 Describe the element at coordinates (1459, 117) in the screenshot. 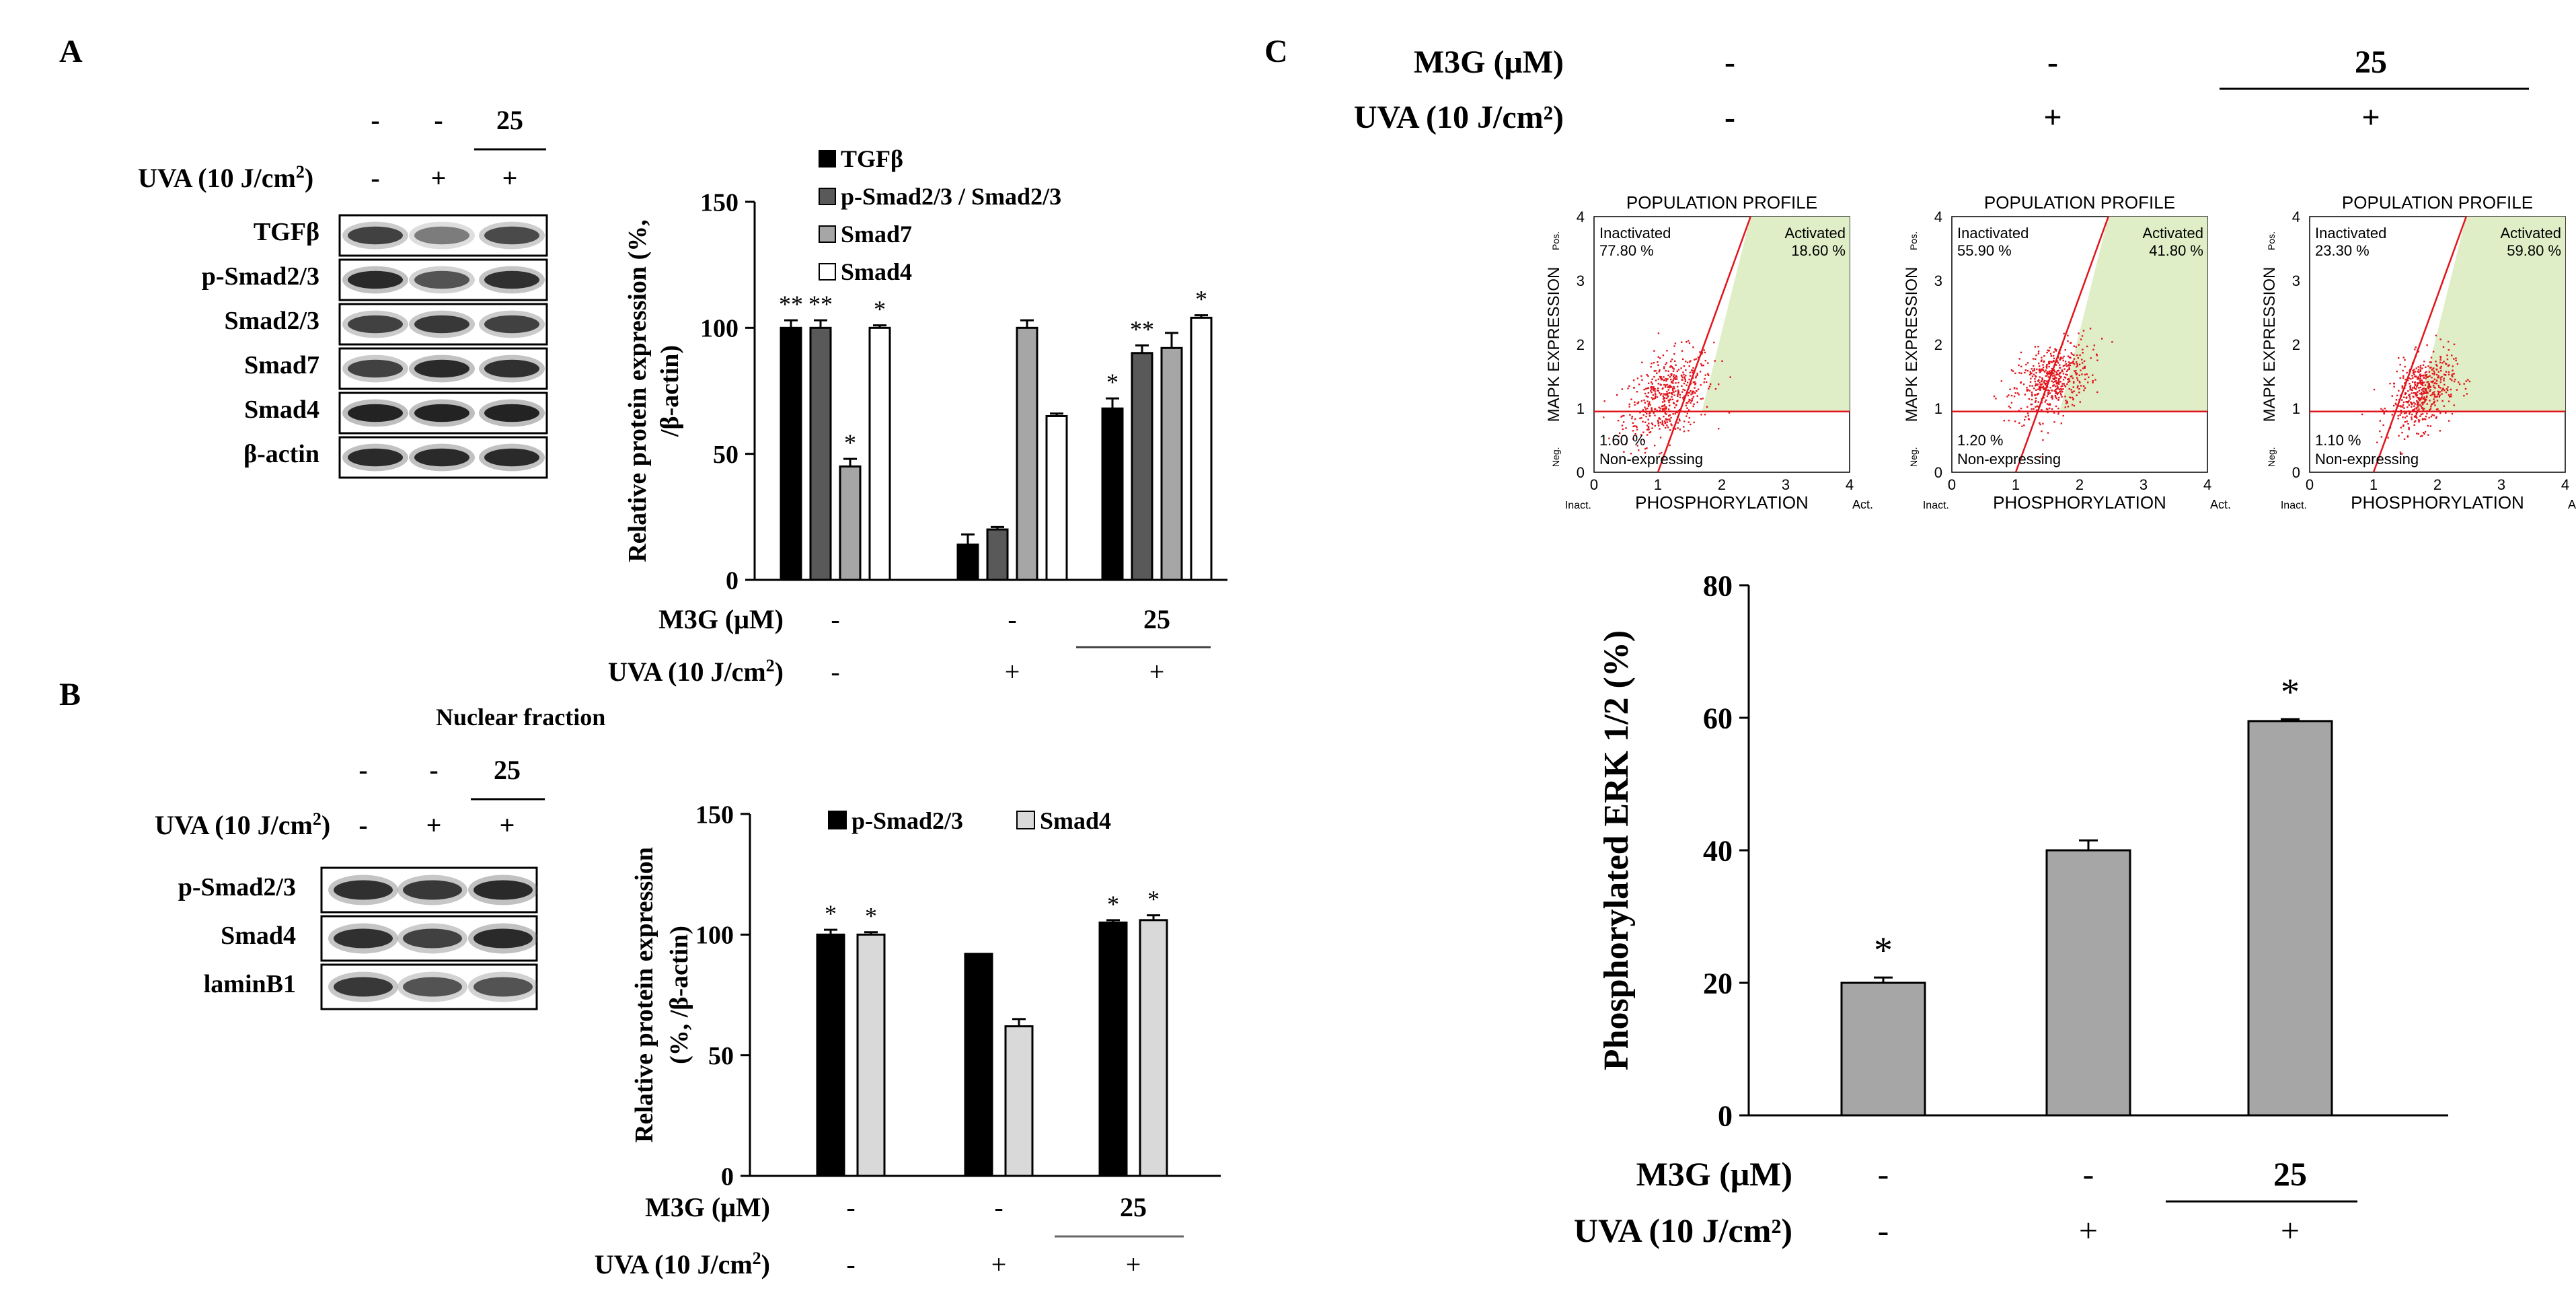

I see `uva-label: UVA (10 J/cm²)` at that location.